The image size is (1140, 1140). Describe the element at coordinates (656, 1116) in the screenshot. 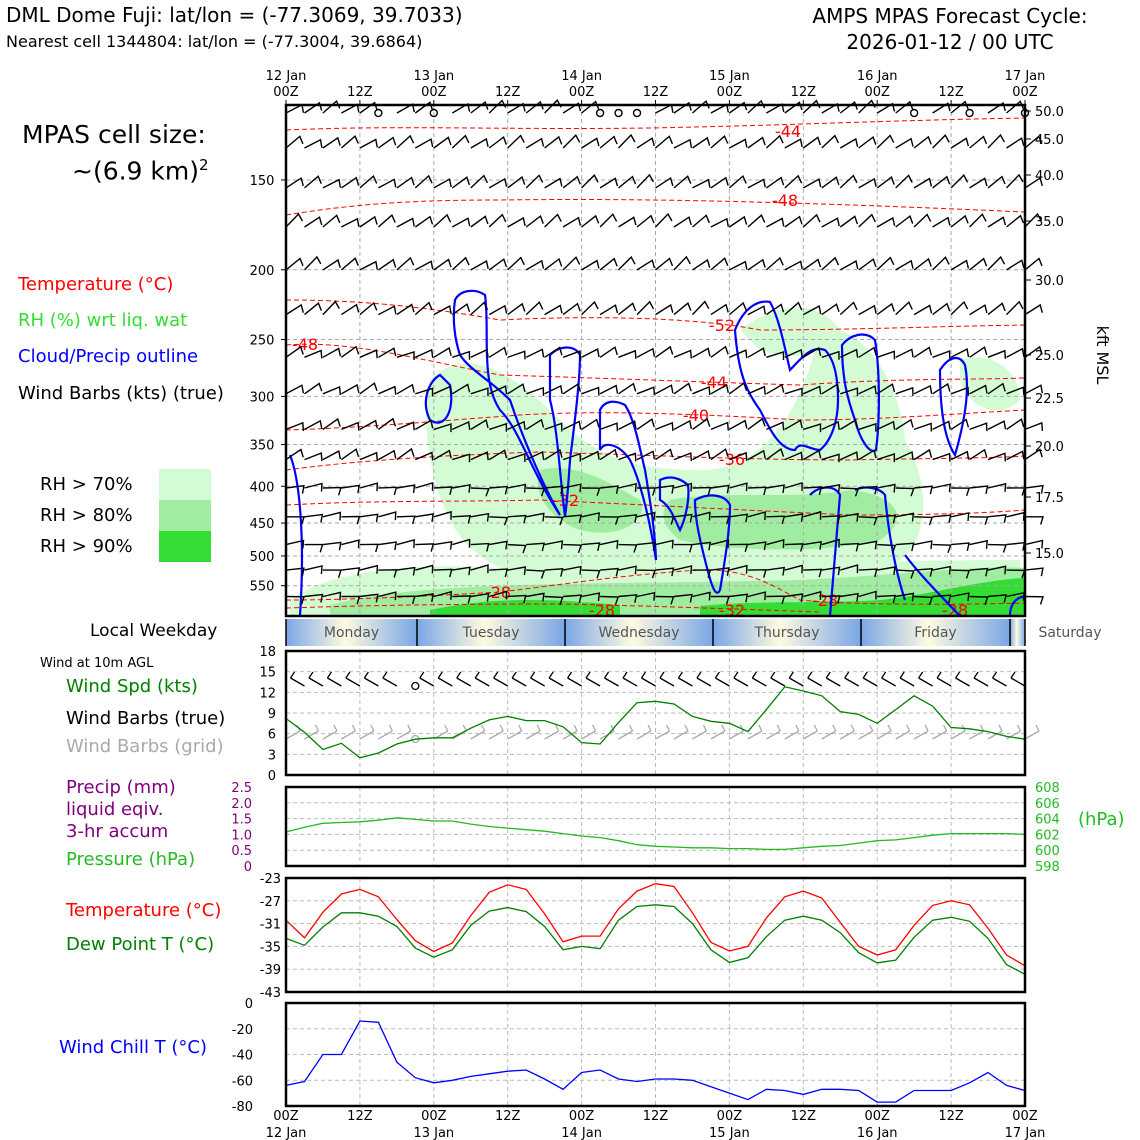

I see `bottom-hour-label: 12Z` at that location.